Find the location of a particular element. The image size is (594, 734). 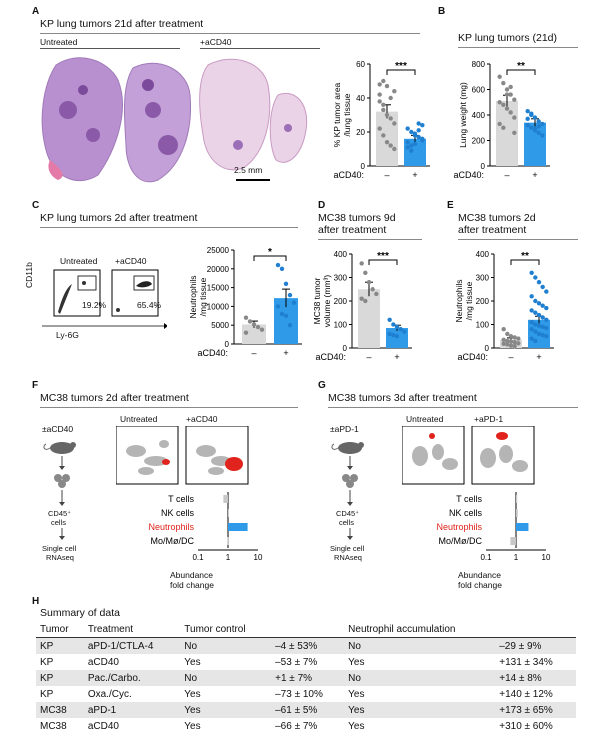

workflow-diagram-f is located at coordinates (59, 491).